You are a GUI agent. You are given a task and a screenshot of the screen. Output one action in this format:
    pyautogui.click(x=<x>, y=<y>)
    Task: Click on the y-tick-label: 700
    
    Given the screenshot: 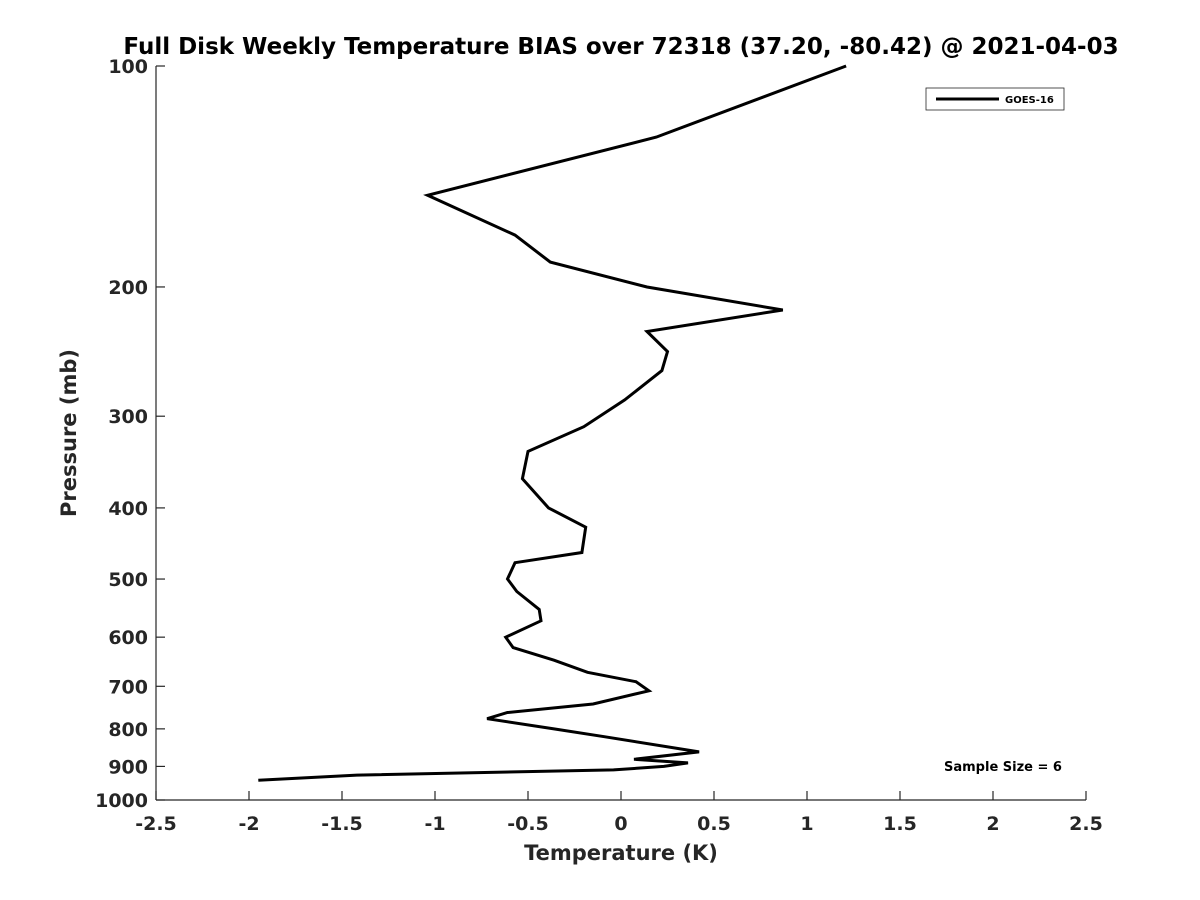 What is the action you would take?
    pyautogui.click(x=128, y=687)
    